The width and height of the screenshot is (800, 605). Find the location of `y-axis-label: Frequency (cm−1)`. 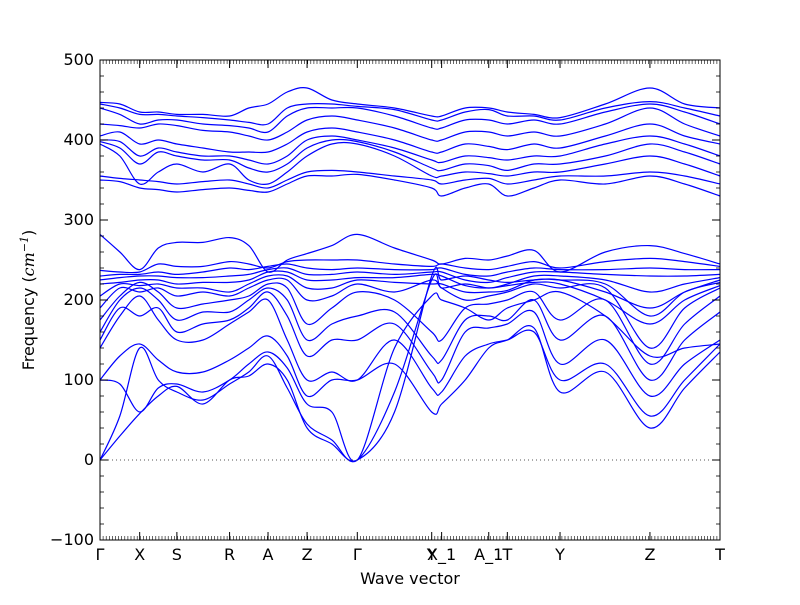

y-axis-label: Frequency (cm−1) is located at coordinates (28, 300).